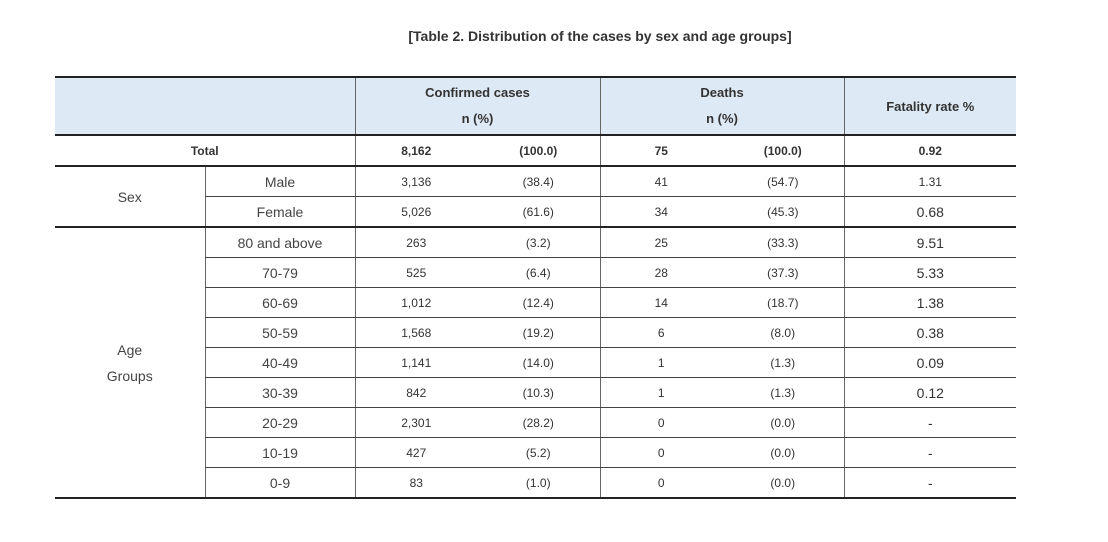 This screenshot has width=1108, height=542. Describe the element at coordinates (279, 212) in the screenshot. I see `row-label: Female` at that location.